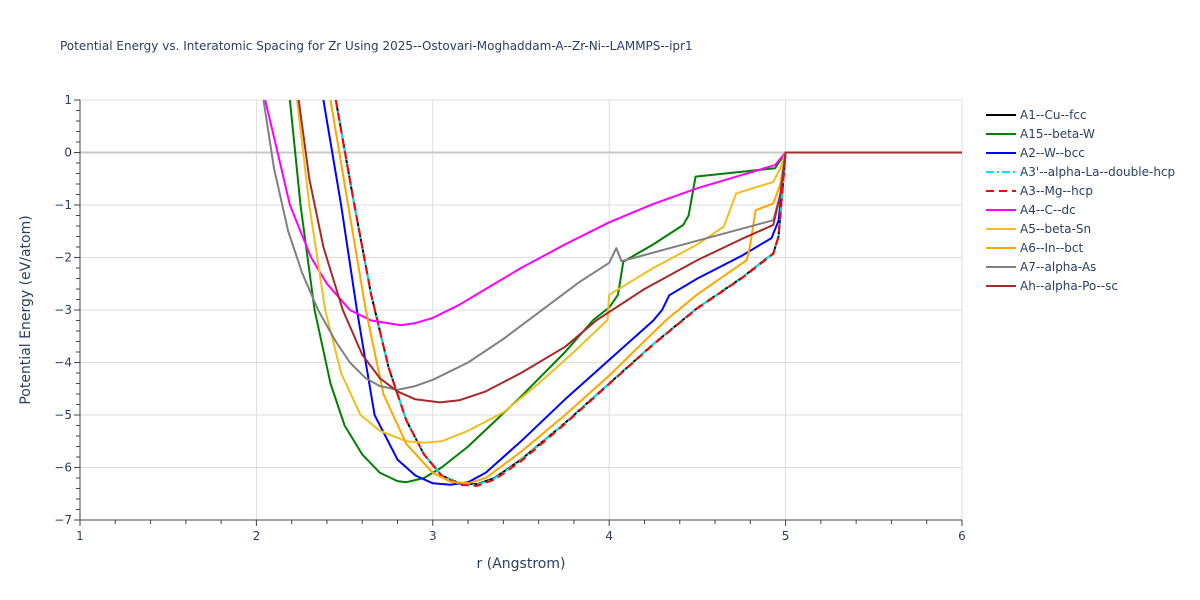 This screenshot has width=1200, height=600. I want to click on legend-item: A1--Cu--fcc, so click(1036, 115).